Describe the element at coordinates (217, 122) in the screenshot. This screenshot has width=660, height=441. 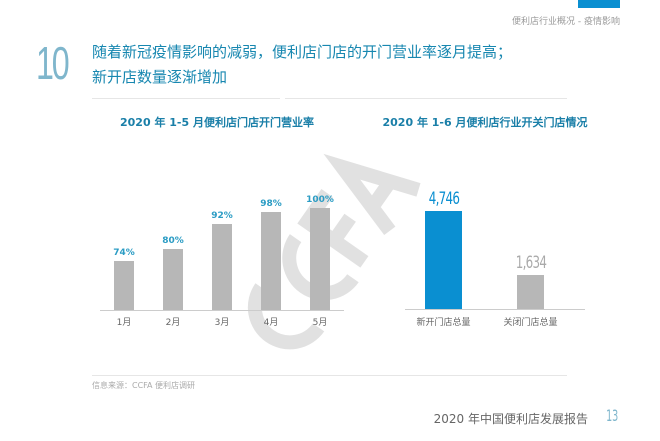
I see `chart1-title: 2020 年 1-5 月便利店门店开门营业率` at that location.